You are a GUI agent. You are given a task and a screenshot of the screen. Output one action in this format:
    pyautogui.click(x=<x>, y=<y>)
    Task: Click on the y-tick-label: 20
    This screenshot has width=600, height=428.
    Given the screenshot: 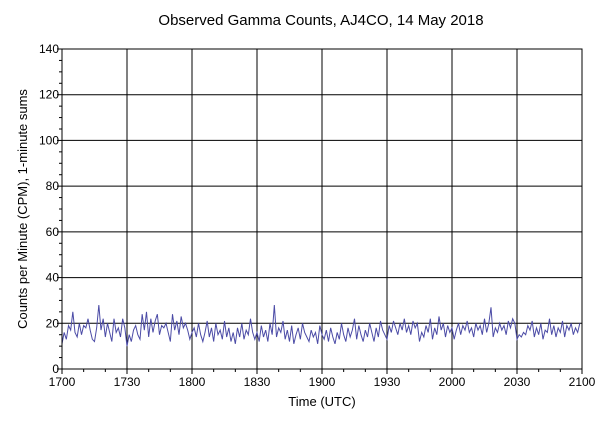 What is the action you would take?
    pyautogui.click(x=53, y=323)
    